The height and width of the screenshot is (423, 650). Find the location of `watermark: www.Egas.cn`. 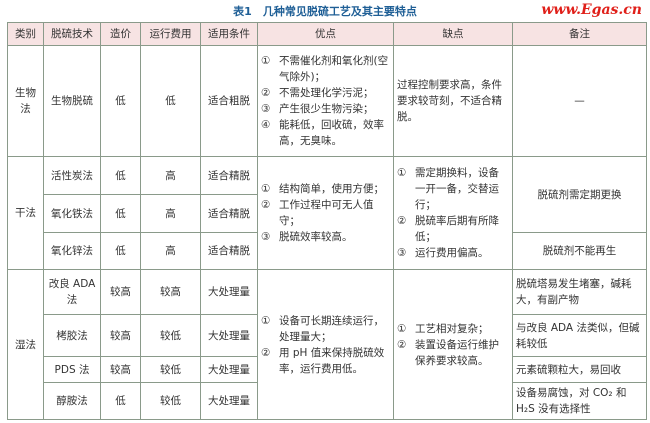

watermark: www.Egas.cn is located at coordinates (591, 10).